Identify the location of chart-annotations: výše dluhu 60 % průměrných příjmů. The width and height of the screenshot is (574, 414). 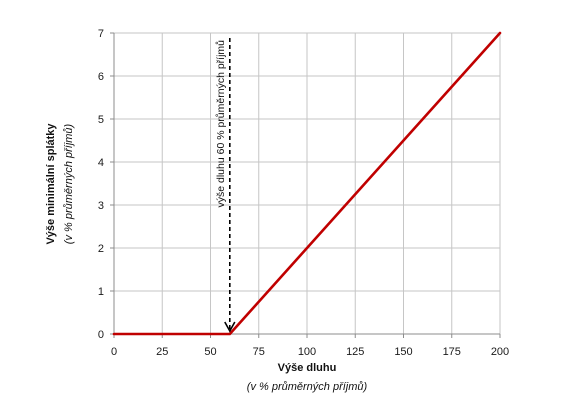
(225, 185).